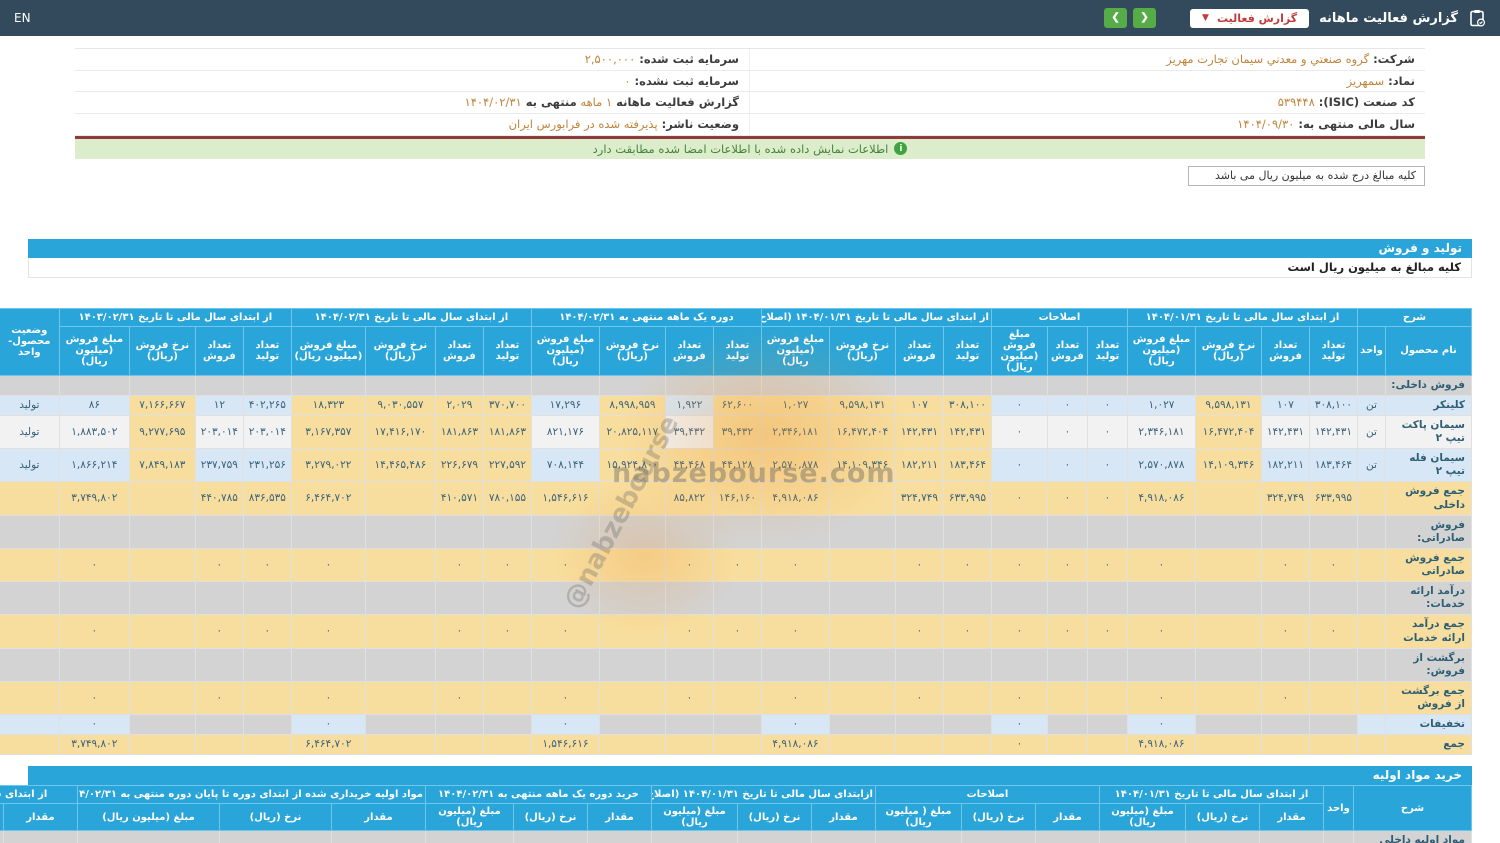 The height and width of the screenshot is (843, 1500). I want to click on column-header: مبلغ (میلیون ریال), so click(1142, 817).